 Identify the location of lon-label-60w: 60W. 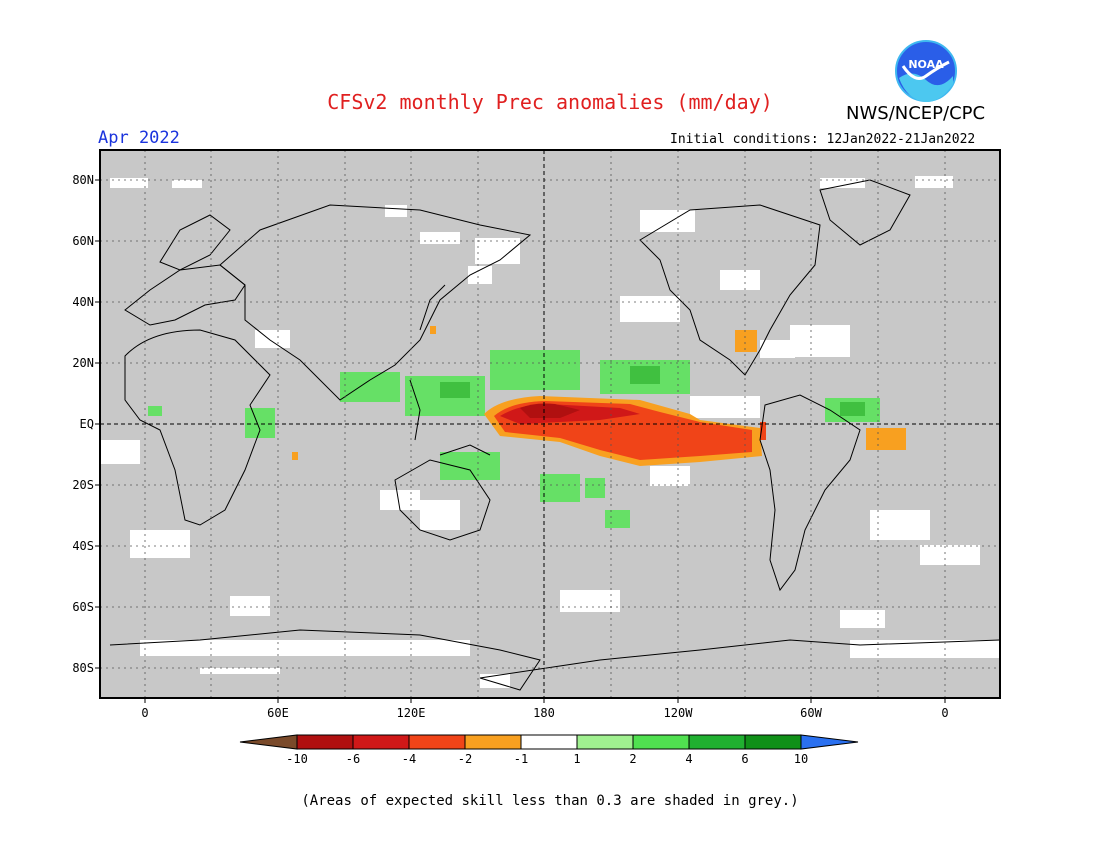
(811, 713).